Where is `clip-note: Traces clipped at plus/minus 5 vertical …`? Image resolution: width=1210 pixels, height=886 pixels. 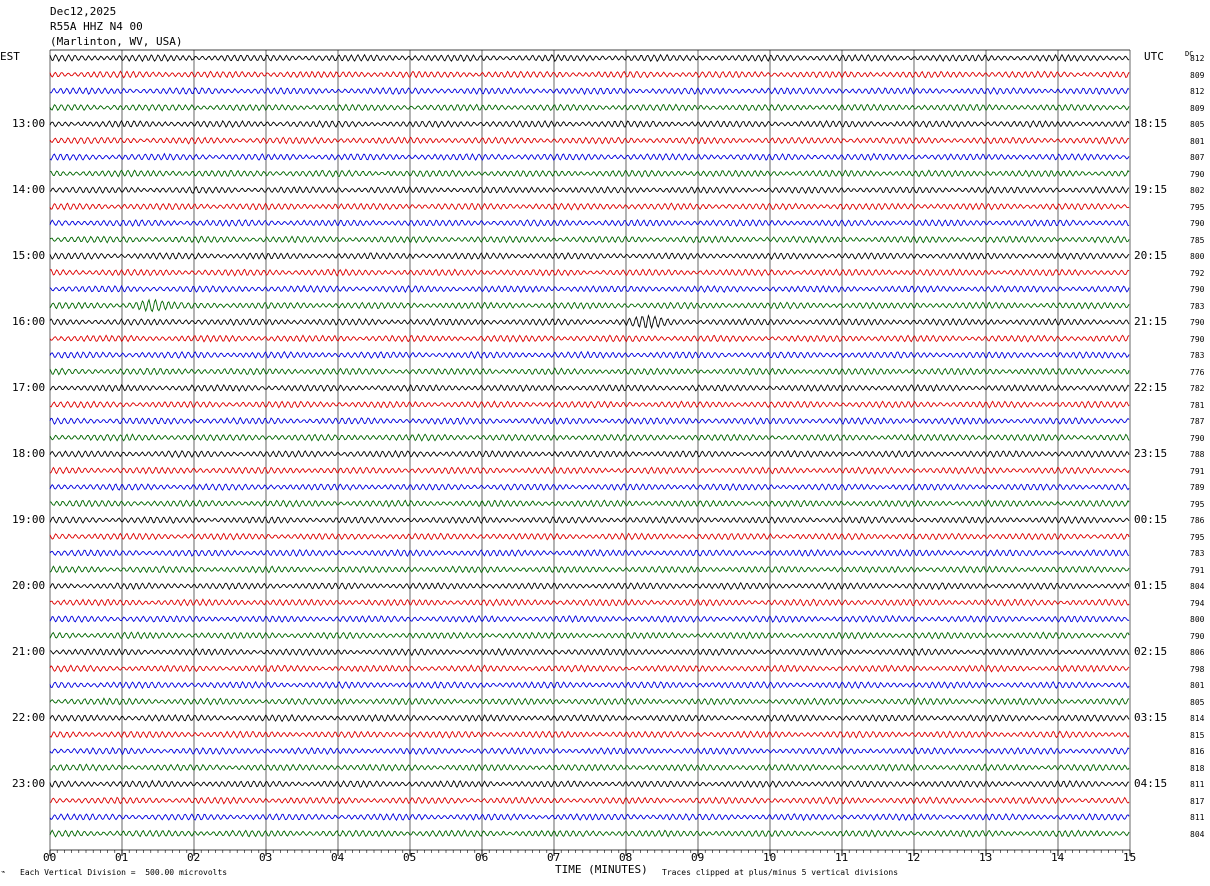 clip-note: Traces clipped at plus/minus 5 vertical … is located at coordinates (780, 872).